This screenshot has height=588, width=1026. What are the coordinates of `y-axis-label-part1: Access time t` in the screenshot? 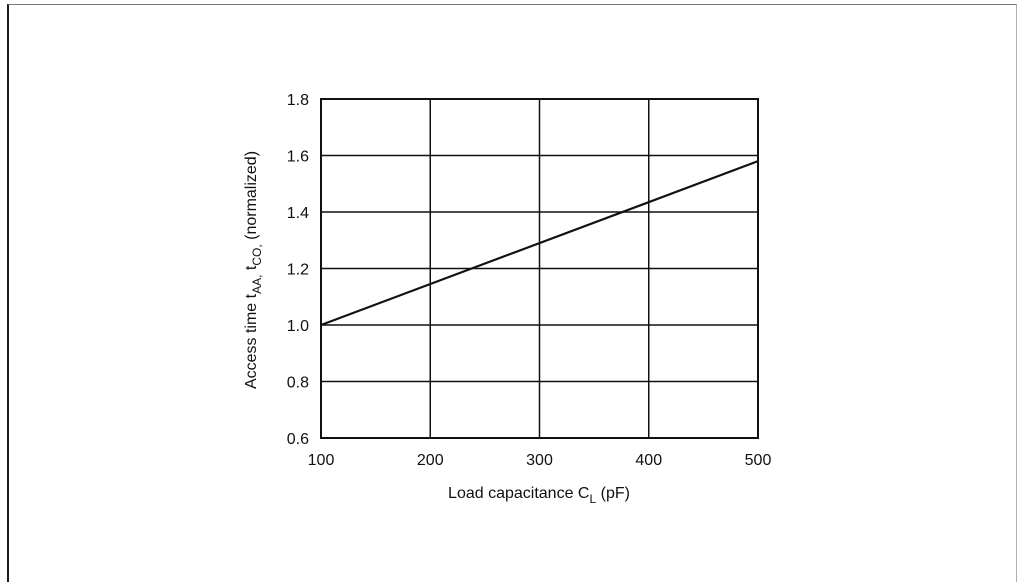 It's located at (251, 341).